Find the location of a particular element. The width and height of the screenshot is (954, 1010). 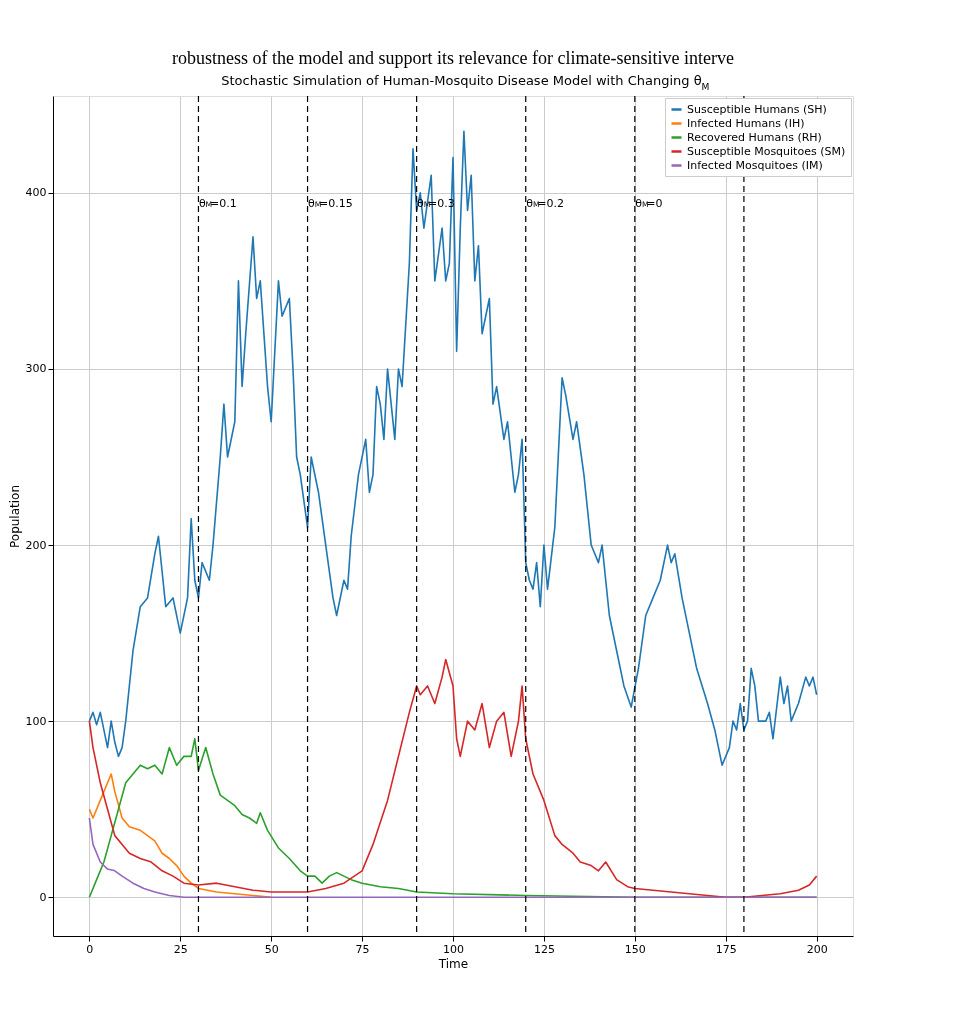

y-tick-label: 0 is located at coordinates (43, 897).